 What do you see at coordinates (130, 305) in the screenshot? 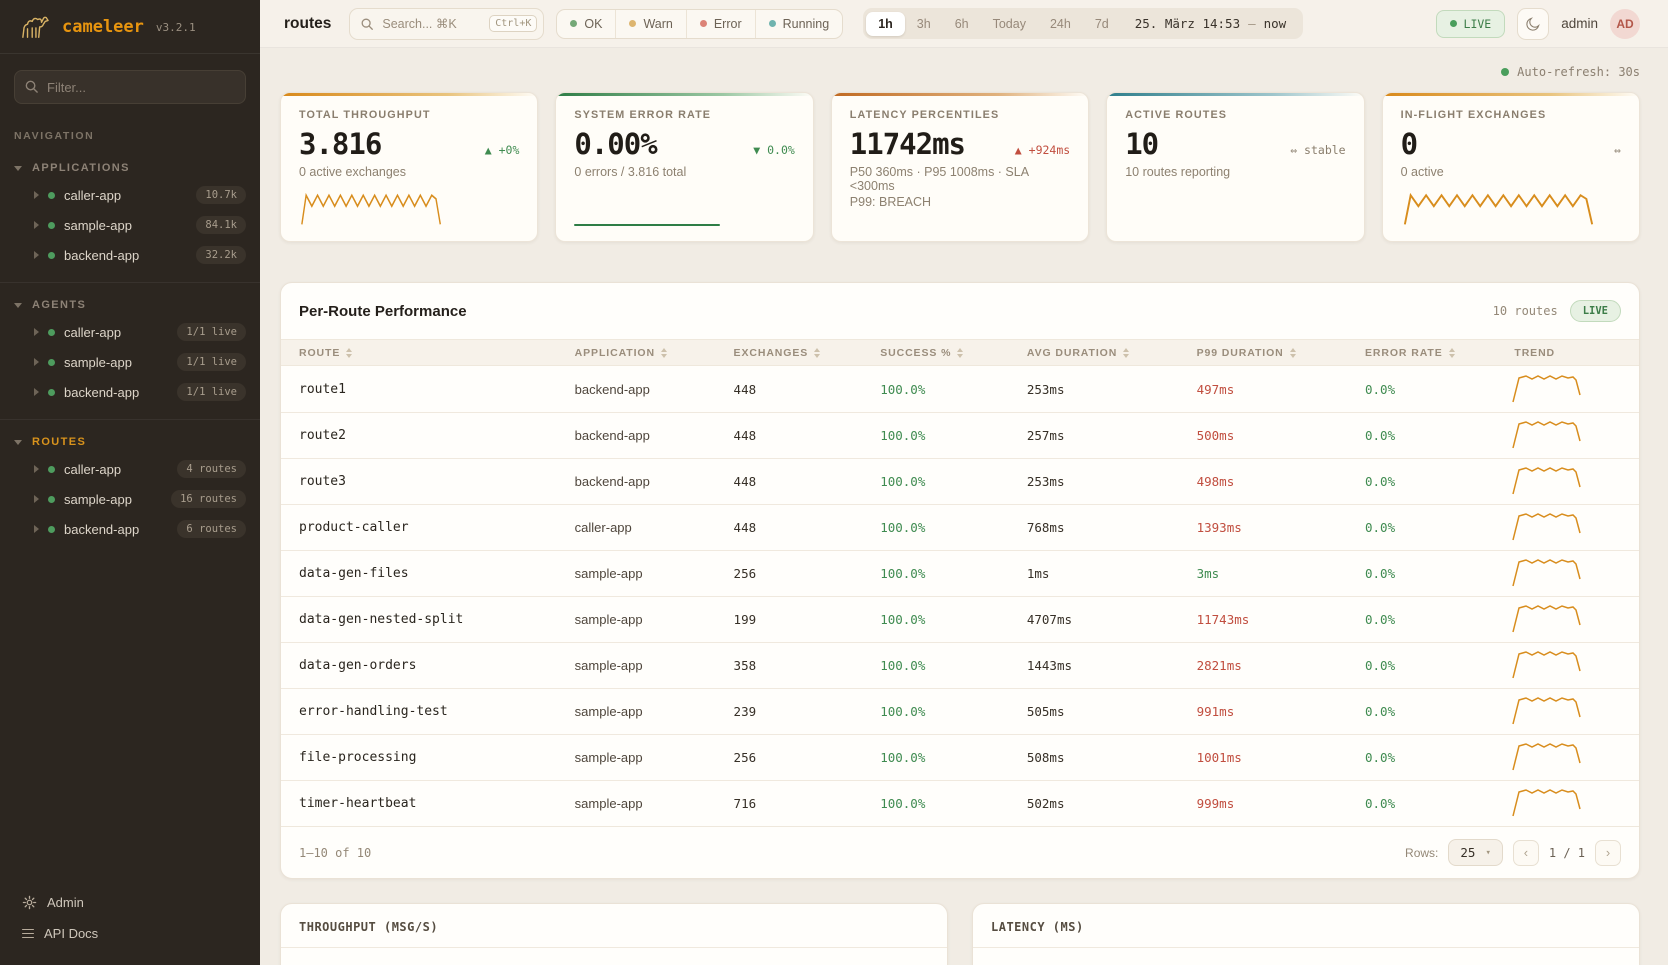
I see `sidebar-section-header: AGENTS` at bounding box center [130, 305].